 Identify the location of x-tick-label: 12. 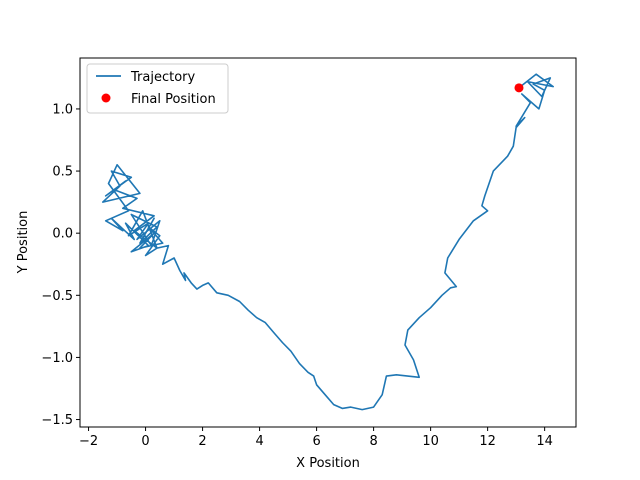
(487, 441).